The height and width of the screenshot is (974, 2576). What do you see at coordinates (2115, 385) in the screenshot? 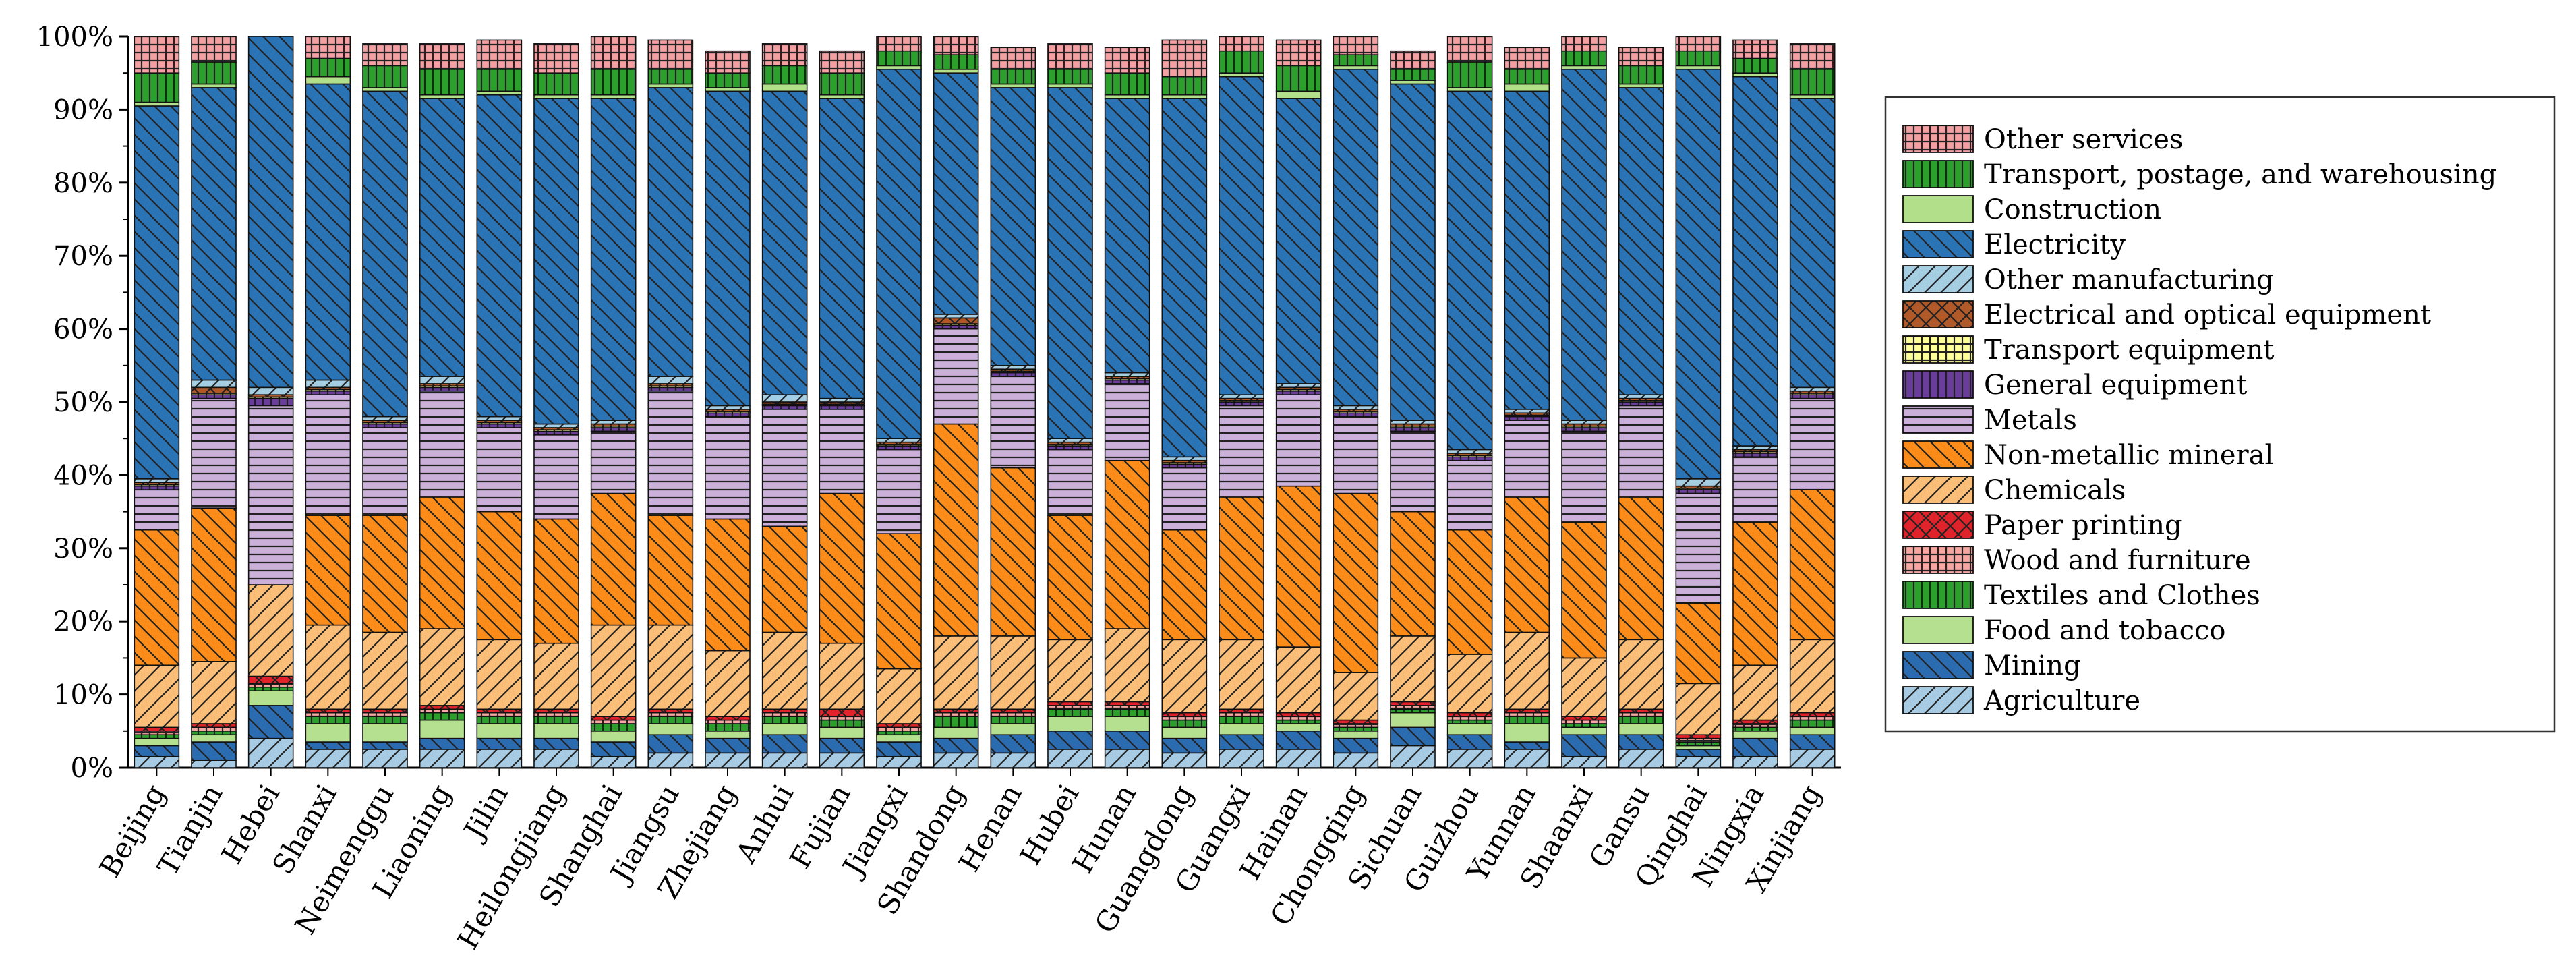
I see `legend-label: General equipment` at bounding box center [2115, 385].